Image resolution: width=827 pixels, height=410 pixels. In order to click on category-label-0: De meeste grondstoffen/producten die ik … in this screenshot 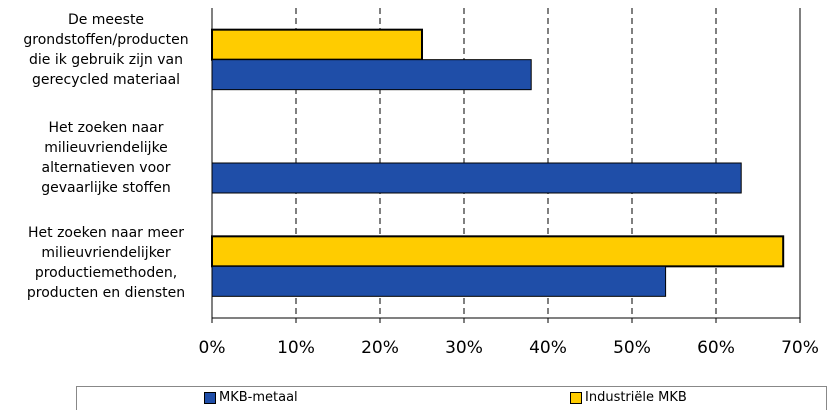, I will do `click(106, 50)`.